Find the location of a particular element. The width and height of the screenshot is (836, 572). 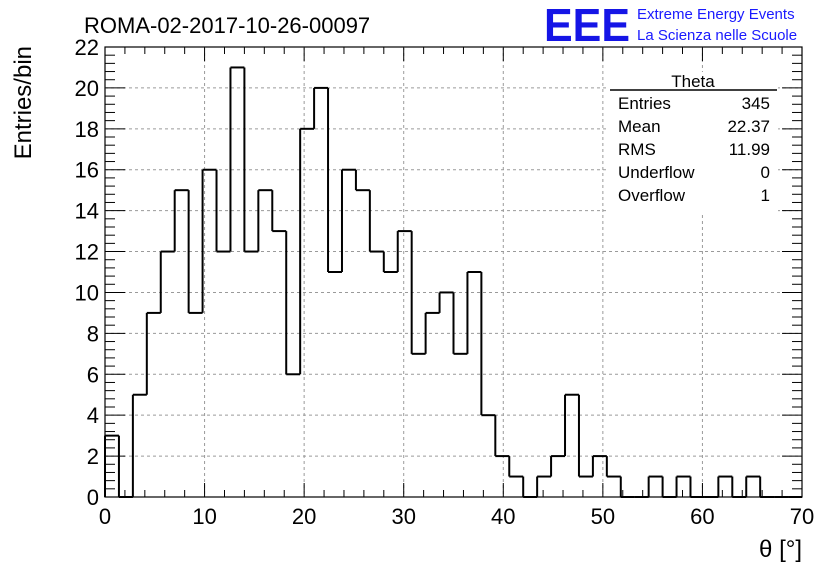

x-tick-label: 40 is located at coordinates (503, 516).